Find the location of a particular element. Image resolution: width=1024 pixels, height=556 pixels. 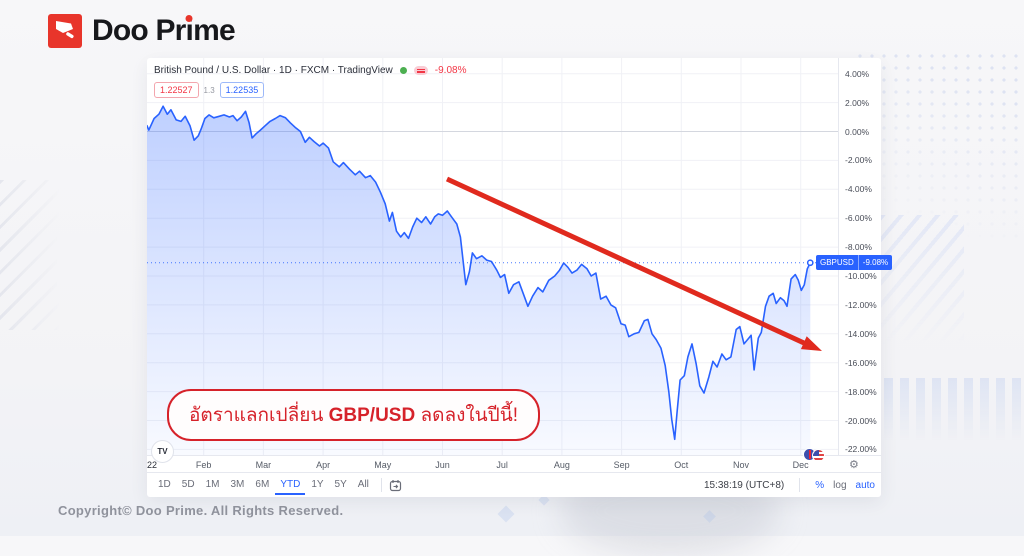

toolbar-separator is located at coordinates (514, 472).